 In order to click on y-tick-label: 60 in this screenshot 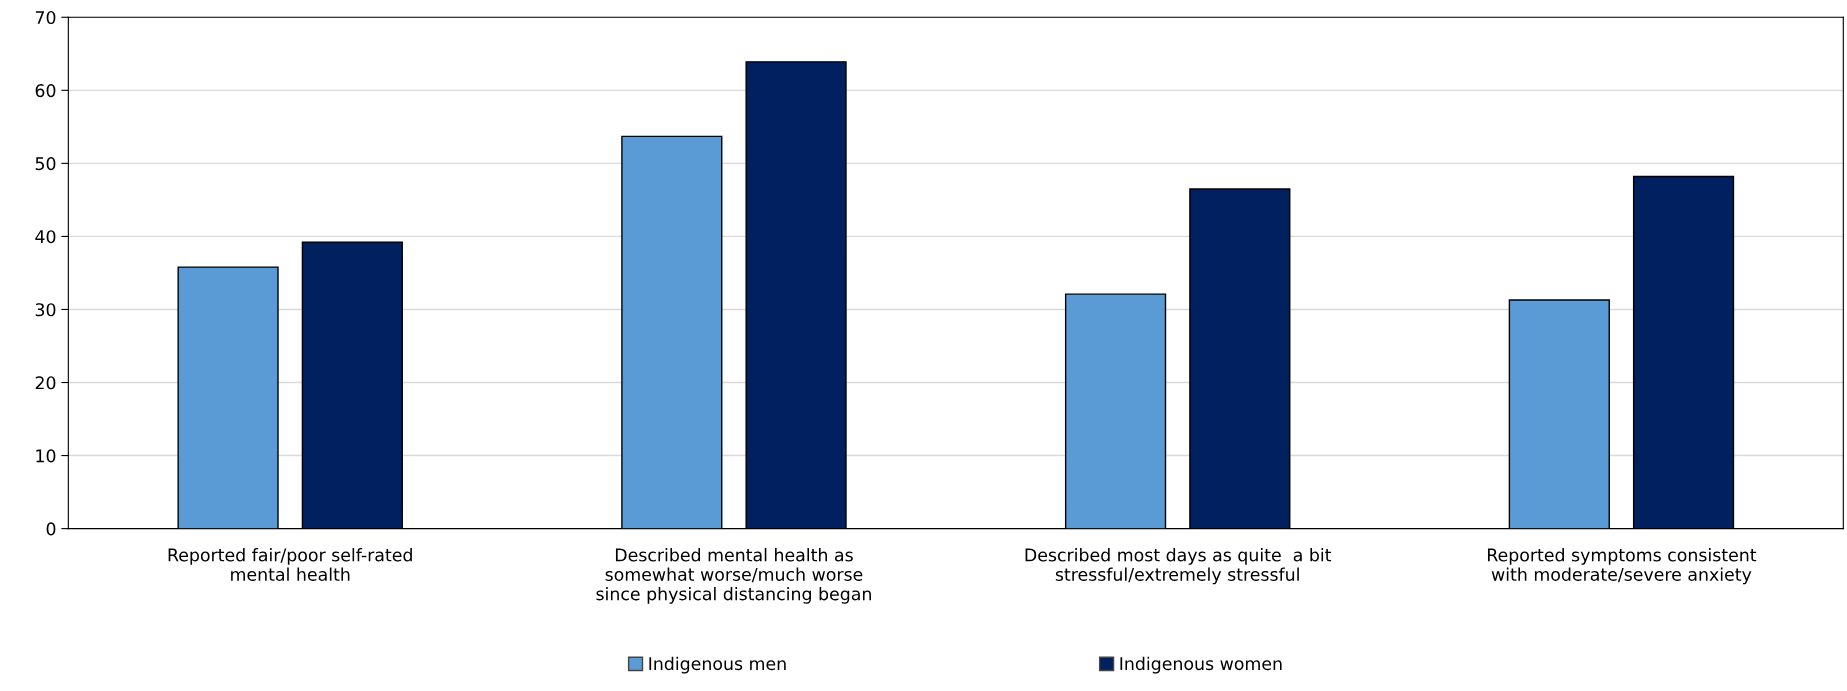, I will do `click(45, 91)`.